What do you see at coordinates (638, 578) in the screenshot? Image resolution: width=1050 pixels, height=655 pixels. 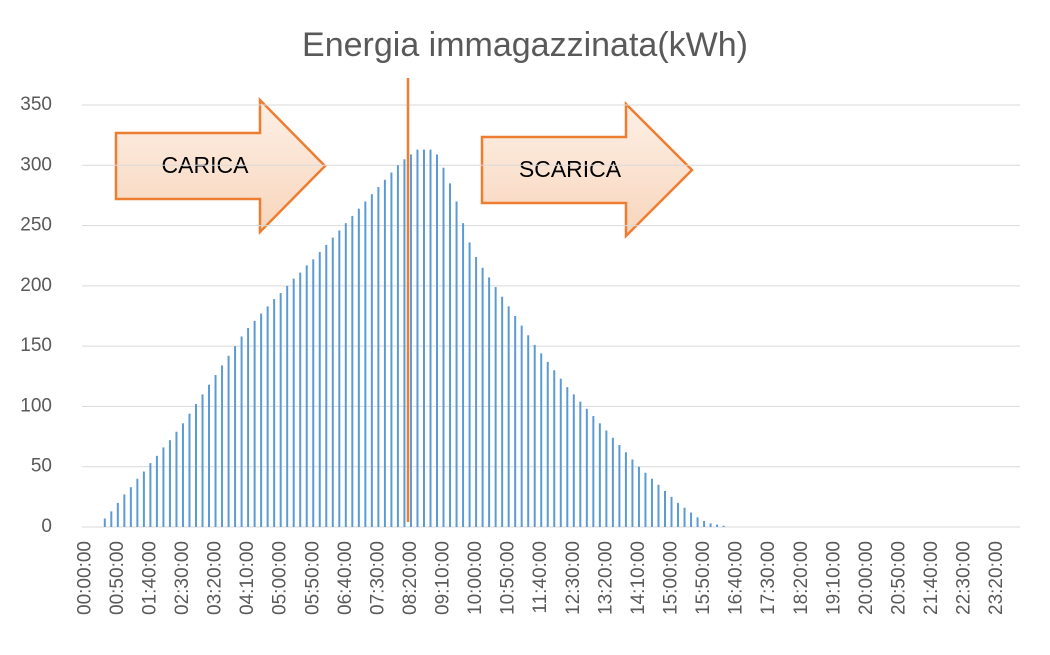 I see `x-tick-label: 14:10:00` at bounding box center [638, 578].